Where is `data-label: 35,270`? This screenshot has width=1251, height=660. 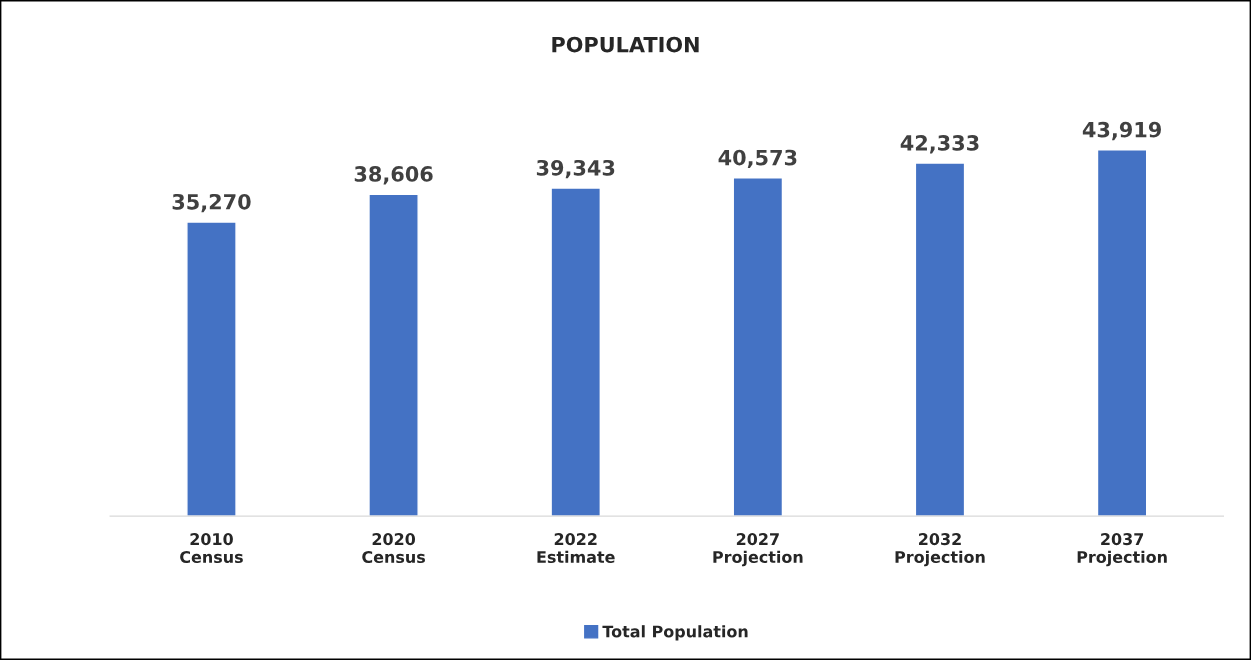
data-label: 35,270 is located at coordinates (211, 203).